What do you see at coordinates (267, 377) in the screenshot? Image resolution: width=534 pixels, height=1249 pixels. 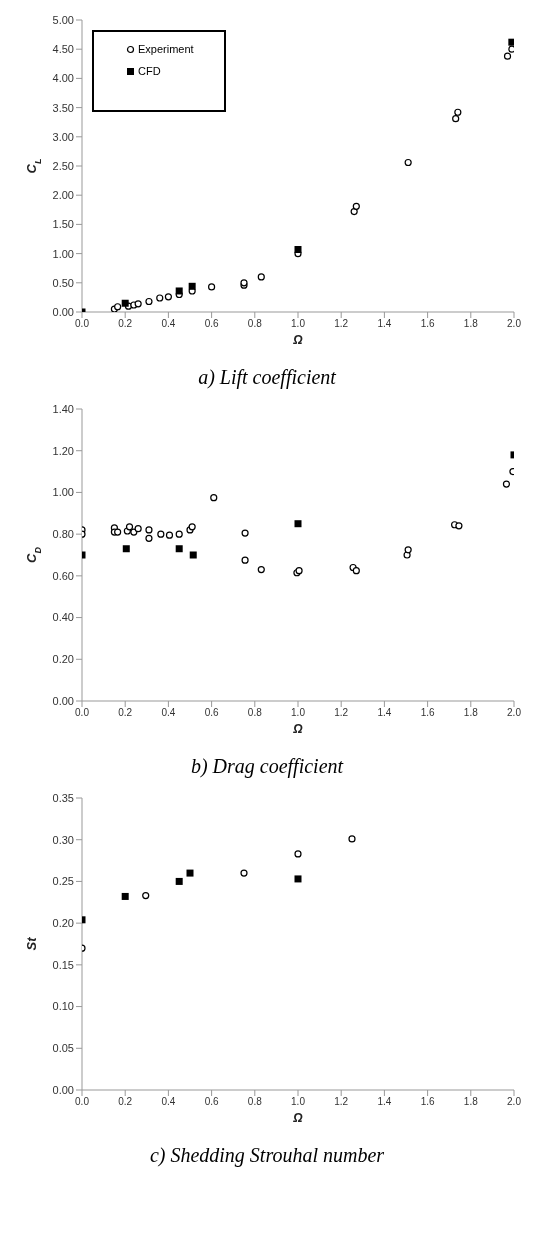 I see `text: a) Lift coefficient` at bounding box center [267, 377].